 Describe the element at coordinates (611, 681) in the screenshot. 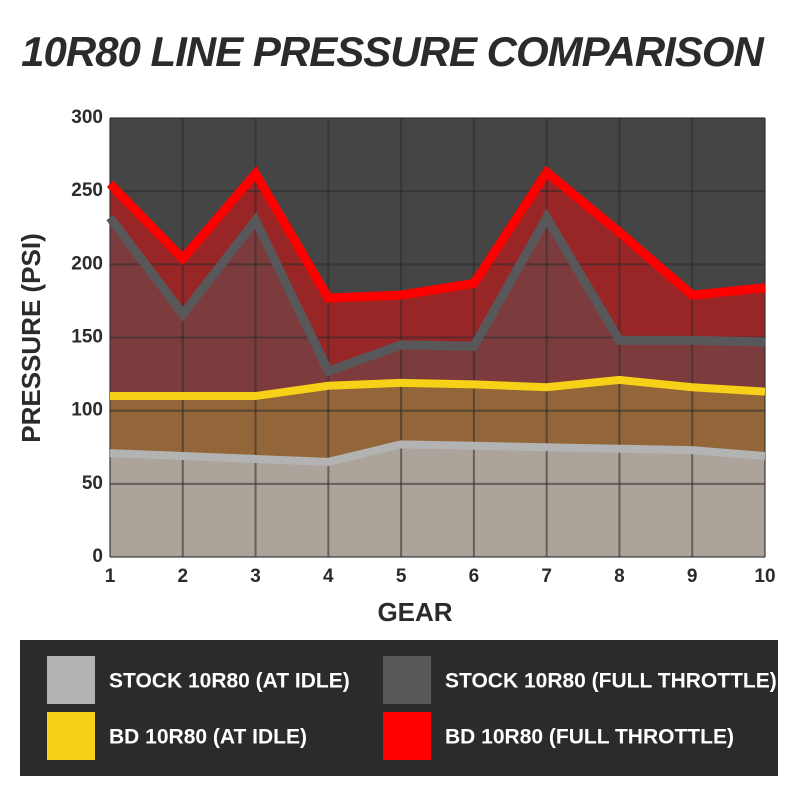

I see `legend-label: STOCK 10R80 (FULL THROTTLE)` at that location.